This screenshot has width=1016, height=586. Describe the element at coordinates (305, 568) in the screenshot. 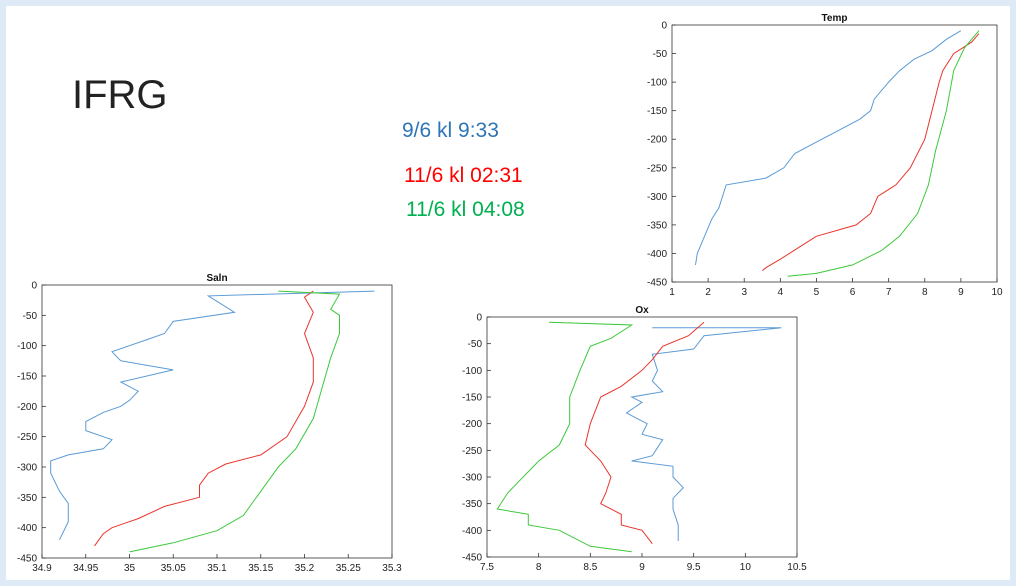

I see `x-tick-label: 35.2` at that location.